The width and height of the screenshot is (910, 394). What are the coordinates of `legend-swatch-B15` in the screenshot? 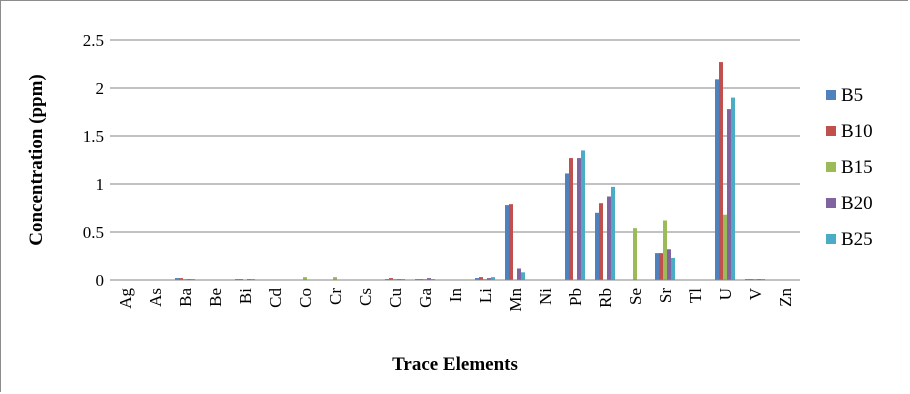 It's located at (831, 167).